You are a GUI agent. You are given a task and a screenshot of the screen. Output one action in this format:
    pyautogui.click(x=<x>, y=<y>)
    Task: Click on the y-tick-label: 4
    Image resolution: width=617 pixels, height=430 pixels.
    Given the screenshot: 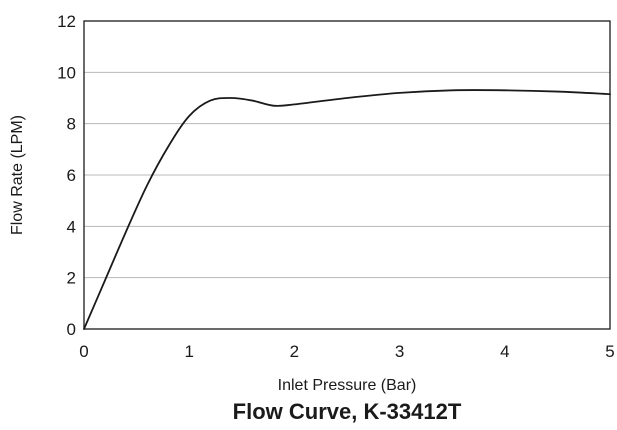 What is the action you would take?
    pyautogui.click(x=71, y=226)
    